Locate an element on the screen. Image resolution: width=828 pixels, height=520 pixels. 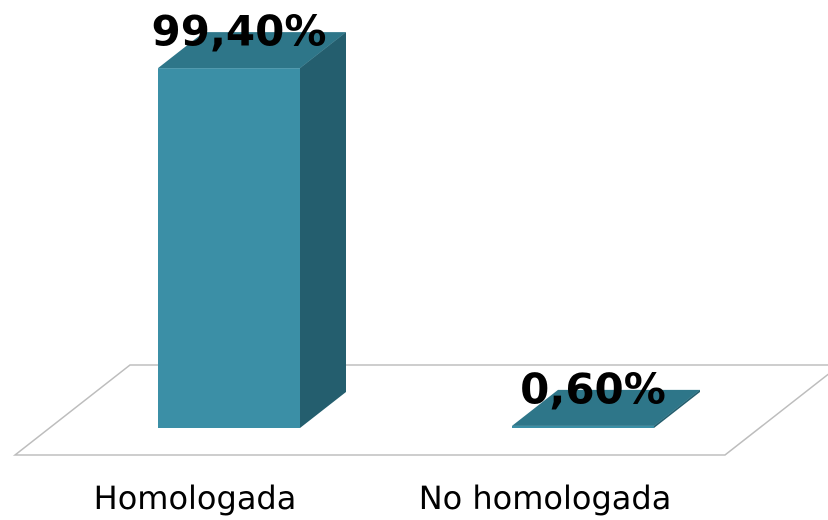
x-tick-label: No homologada is located at coordinates (545, 498).